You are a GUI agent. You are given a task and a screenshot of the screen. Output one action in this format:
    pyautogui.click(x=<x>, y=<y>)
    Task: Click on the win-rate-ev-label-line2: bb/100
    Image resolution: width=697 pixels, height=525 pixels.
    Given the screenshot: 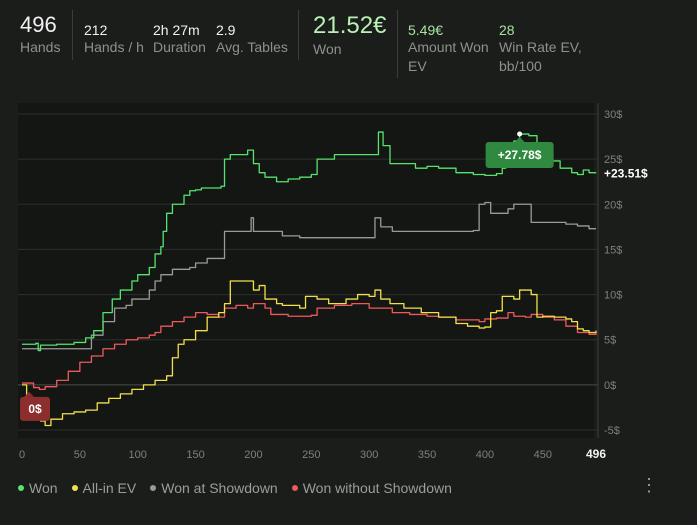 What is the action you would take?
    pyautogui.click(x=520, y=66)
    